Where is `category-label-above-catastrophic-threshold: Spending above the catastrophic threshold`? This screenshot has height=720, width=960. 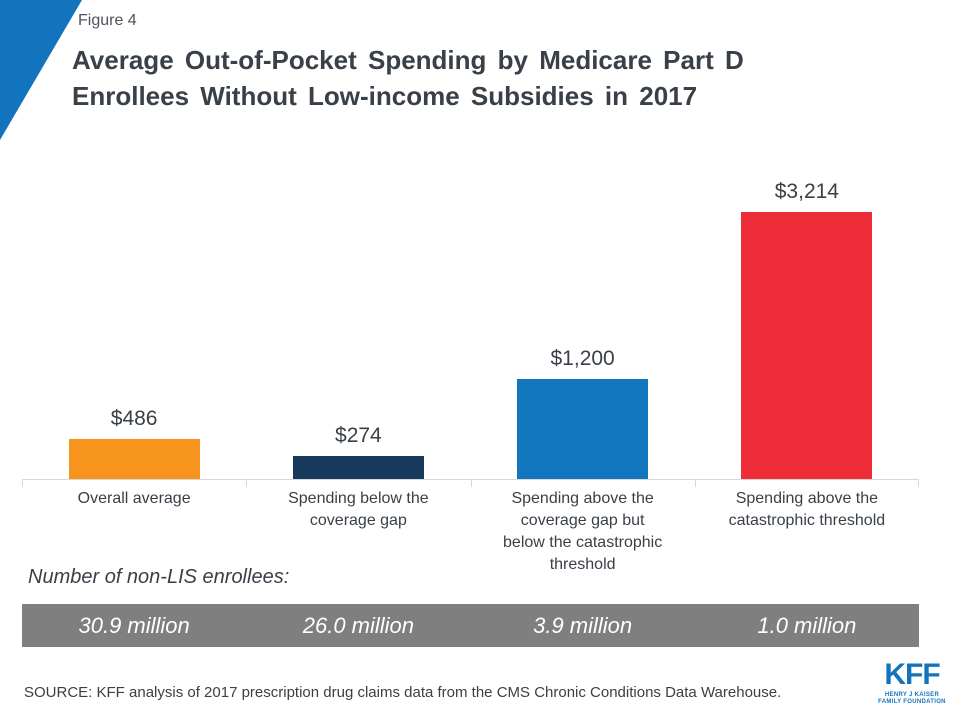
category-label-above-catastrophic-threshold: Spending above the catastrophic threshold is located at coordinates (807, 509).